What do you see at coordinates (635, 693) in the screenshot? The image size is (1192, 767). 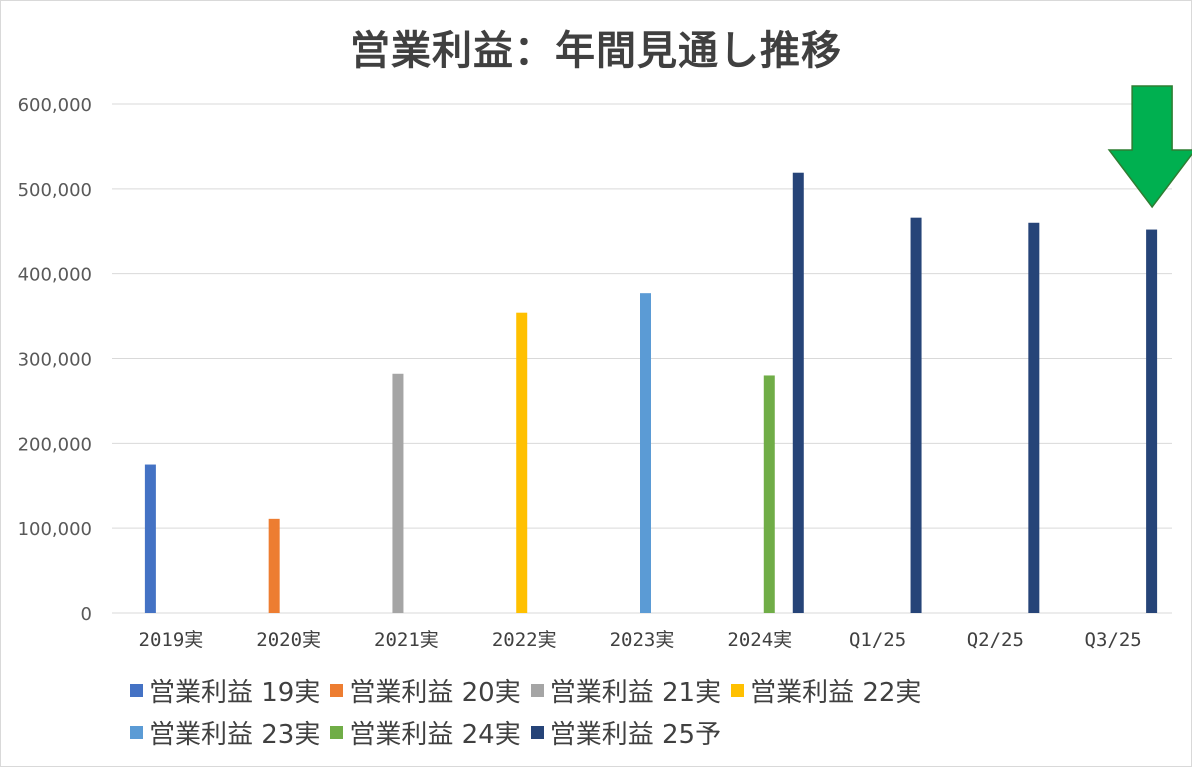 I see `legend-label: 営業利益 21実` at bounding box center [635, 693].